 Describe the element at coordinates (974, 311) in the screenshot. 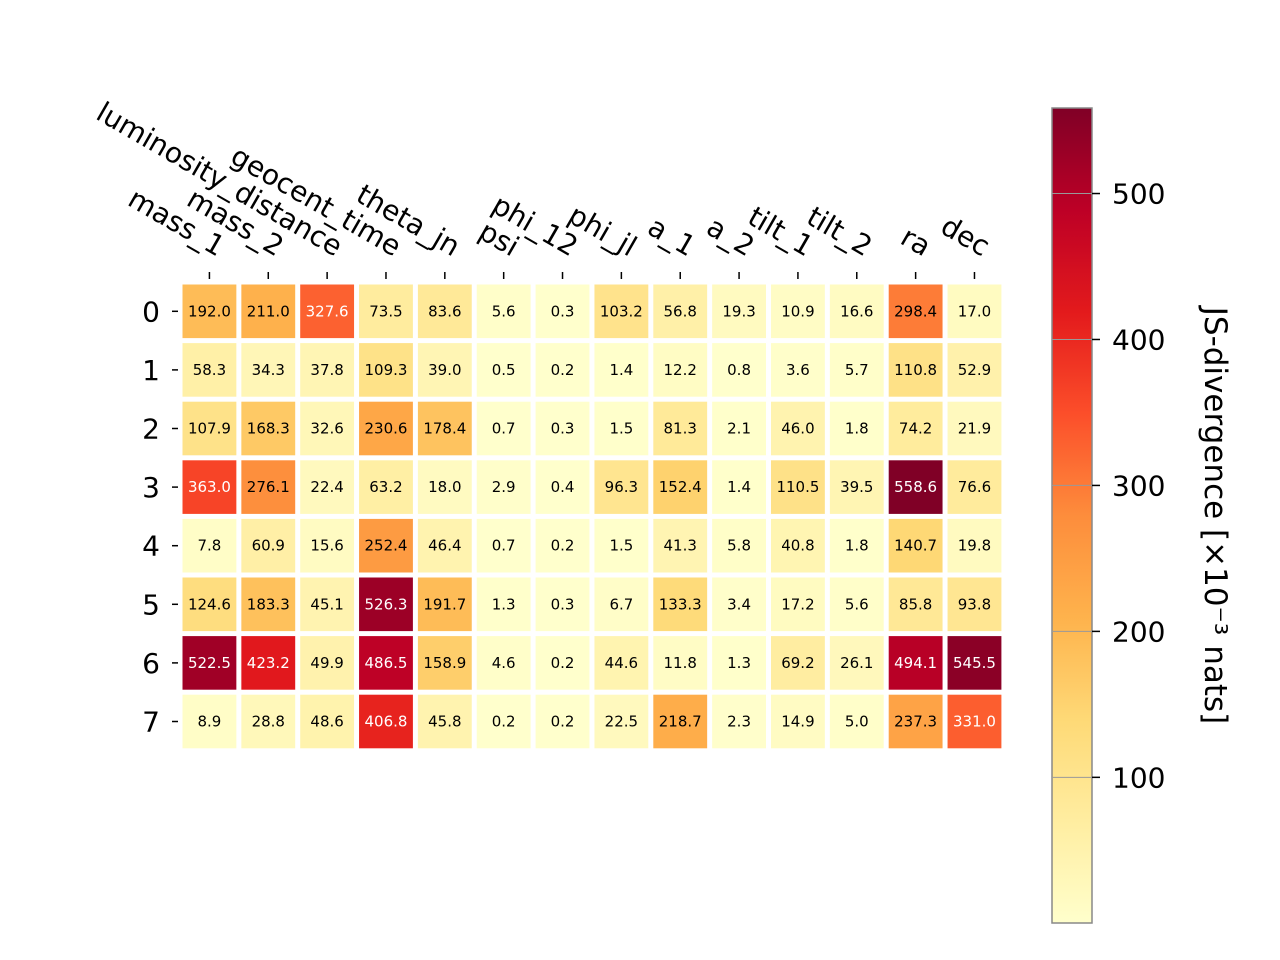

I see `cell-value-label-0-13: 17.0` at that location.